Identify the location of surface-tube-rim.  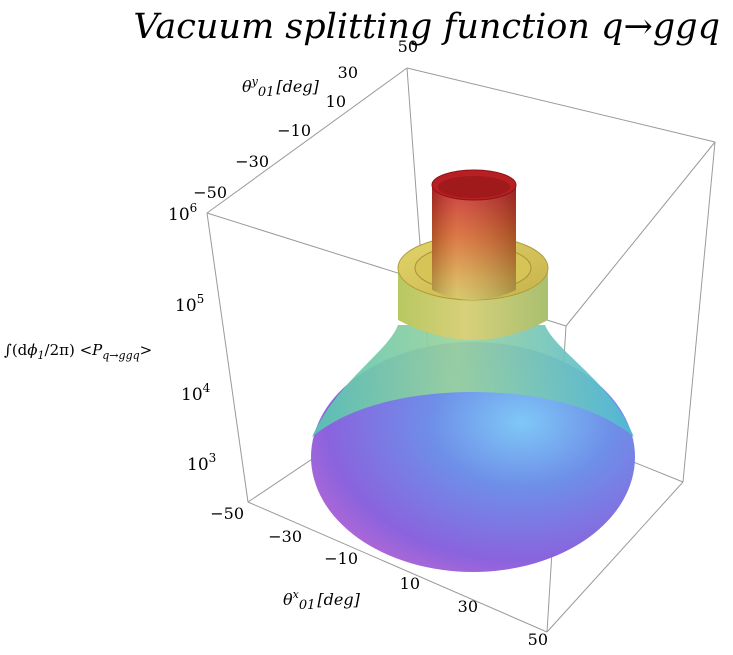
(474, 187).